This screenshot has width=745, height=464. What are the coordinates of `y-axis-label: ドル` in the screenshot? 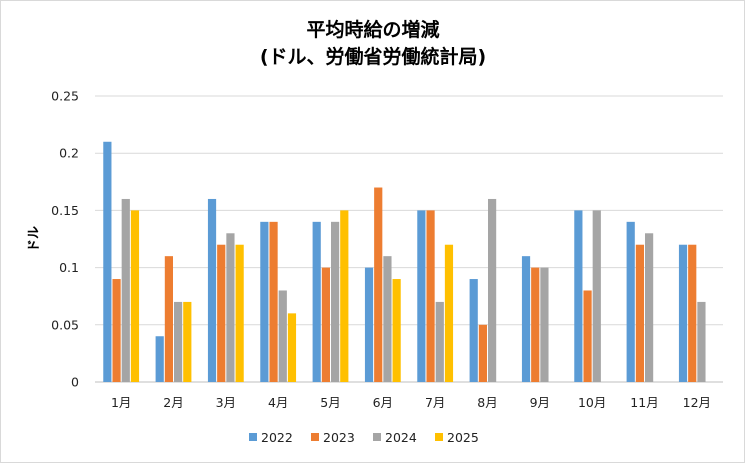 It's located at (34, 239).